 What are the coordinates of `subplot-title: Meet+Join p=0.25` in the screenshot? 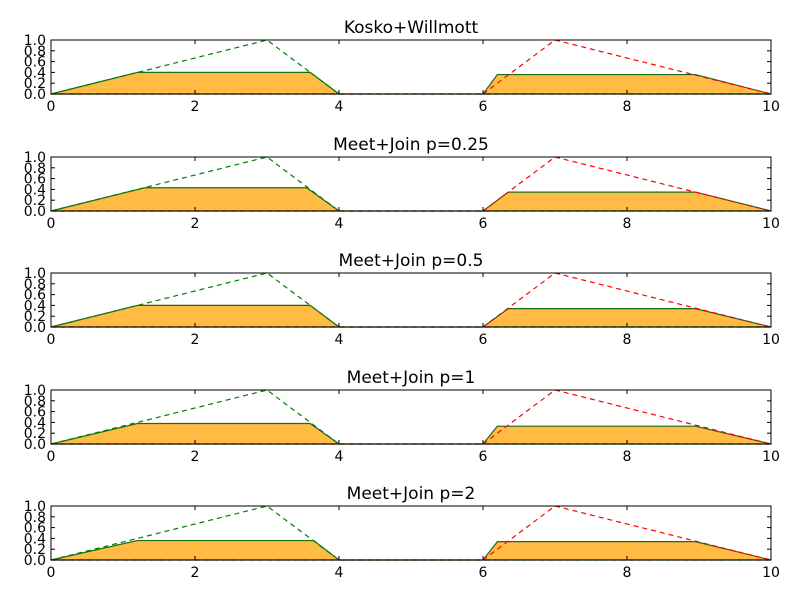 It's located at (411, 145).